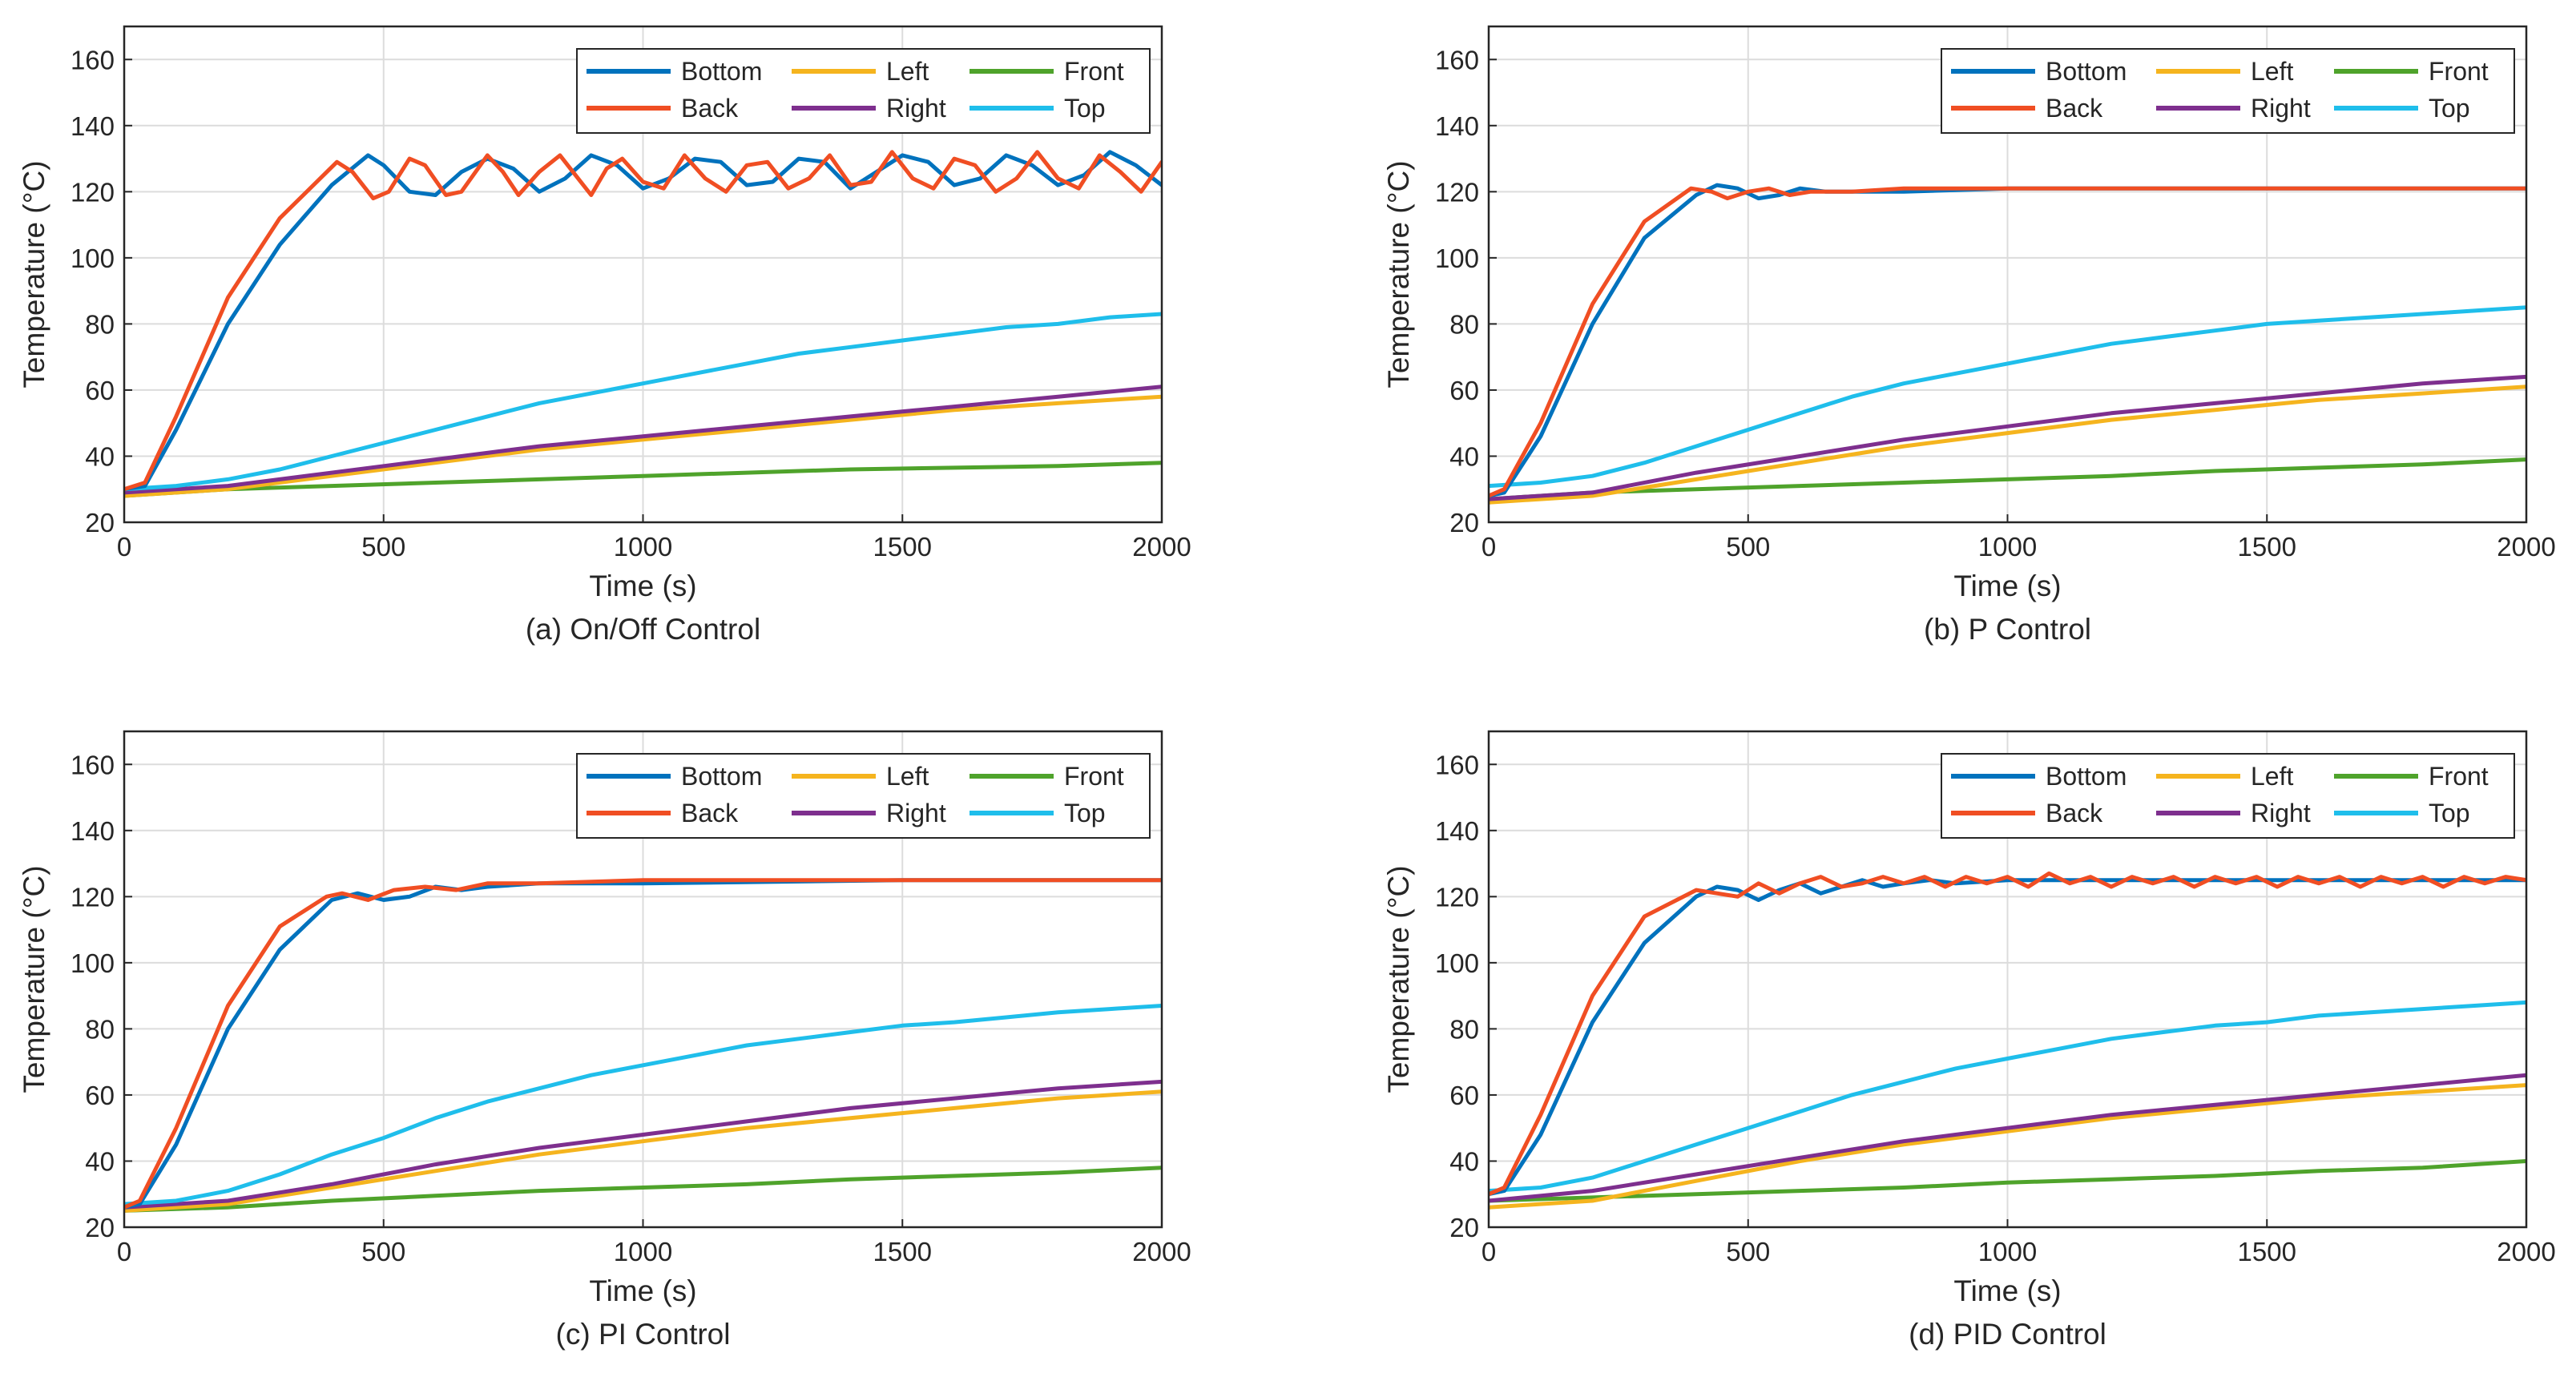 The width and height of the screenshot is (2576, 1381). Describe the element at coordinates (2007, 629) in the screenshot. I see `panel-caption: (b) P Control` at that location.